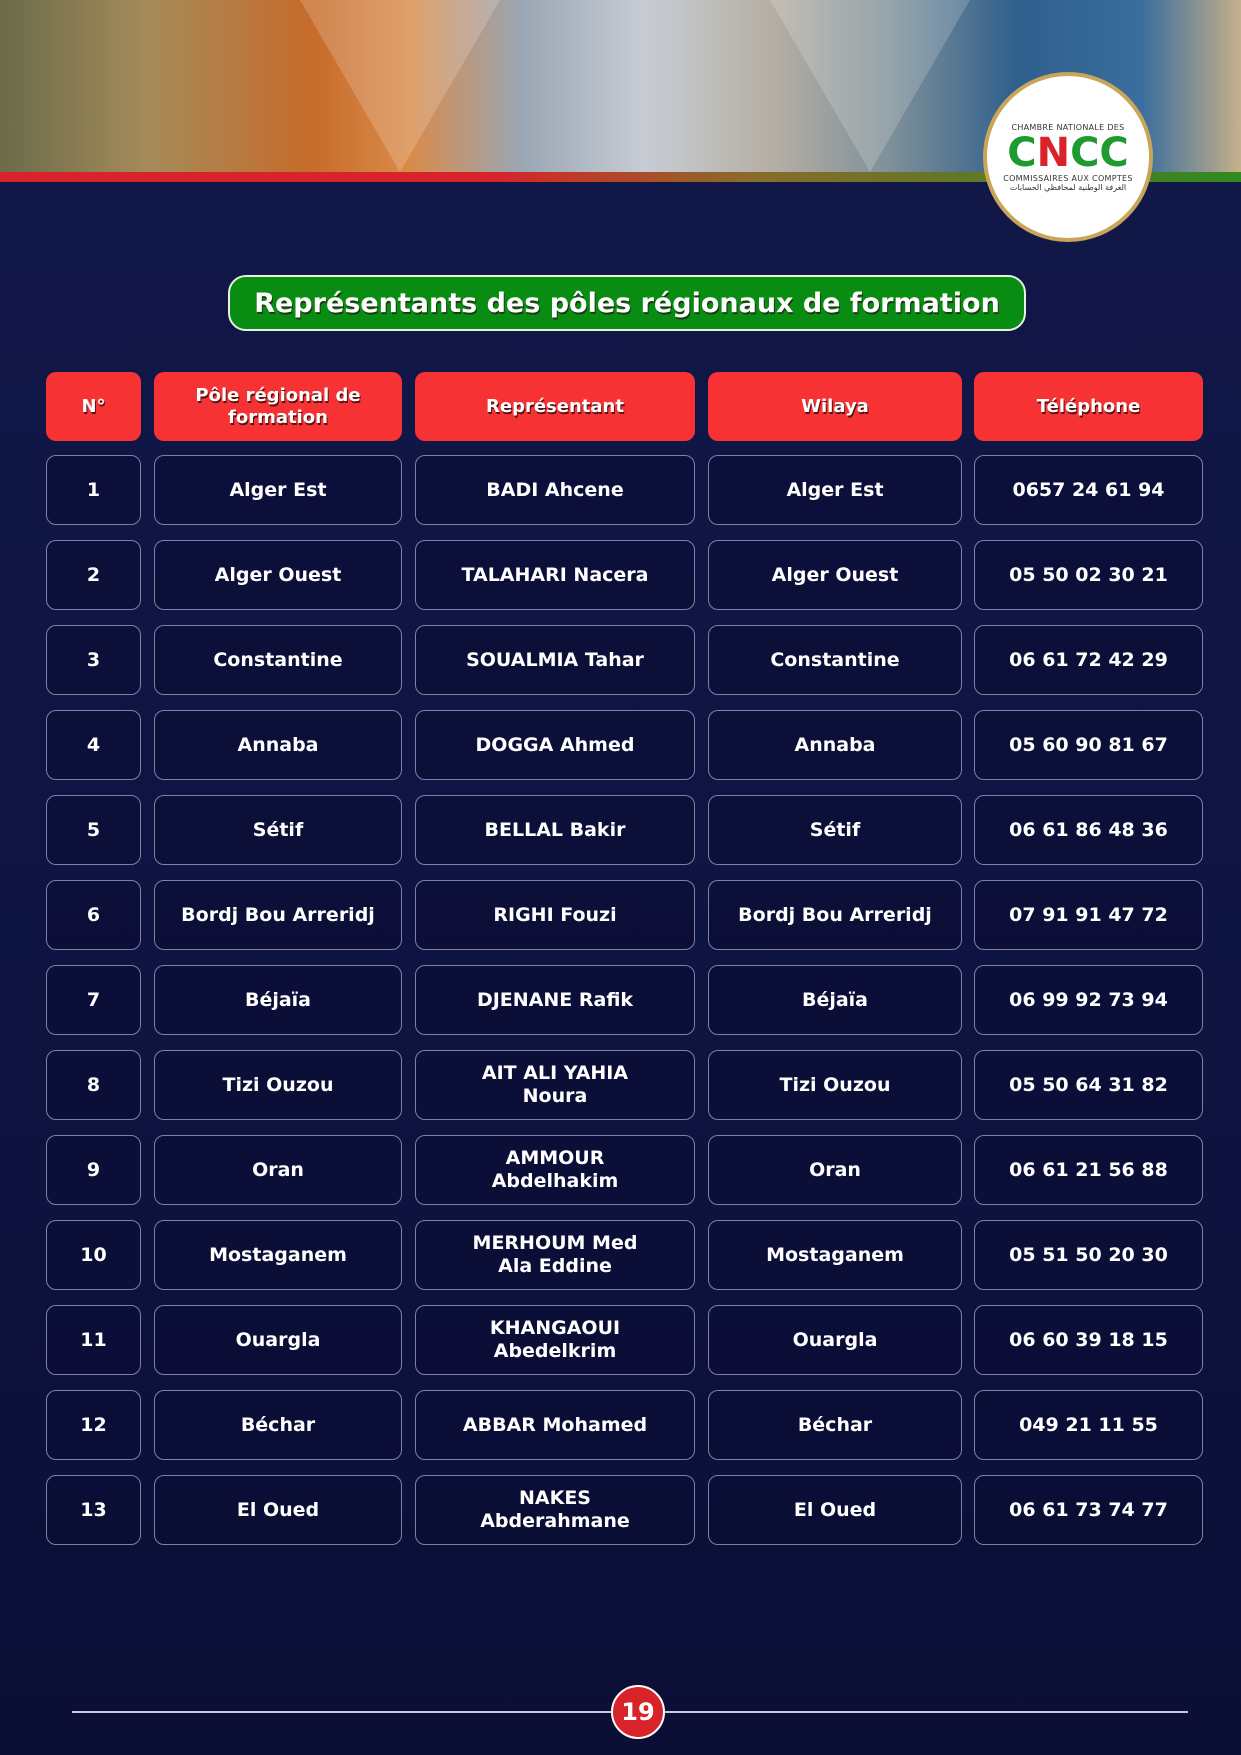 The height and width of the screenshot is (1755, 1241). Describe the element at coordinates (93, 406) in the screenshot. I see `header-number: N°` at that location.